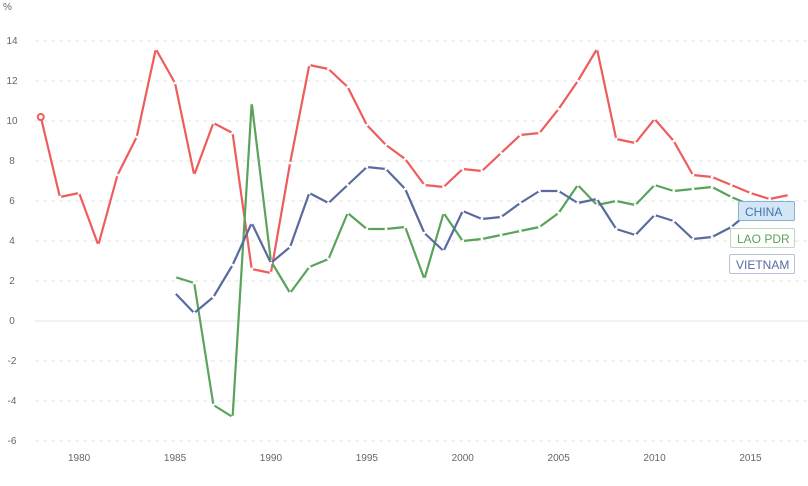  Describe the element at coordinates (762, 238) in the screenshot. I see `legend-item-lao-pdr: LAO PDR` at that location.